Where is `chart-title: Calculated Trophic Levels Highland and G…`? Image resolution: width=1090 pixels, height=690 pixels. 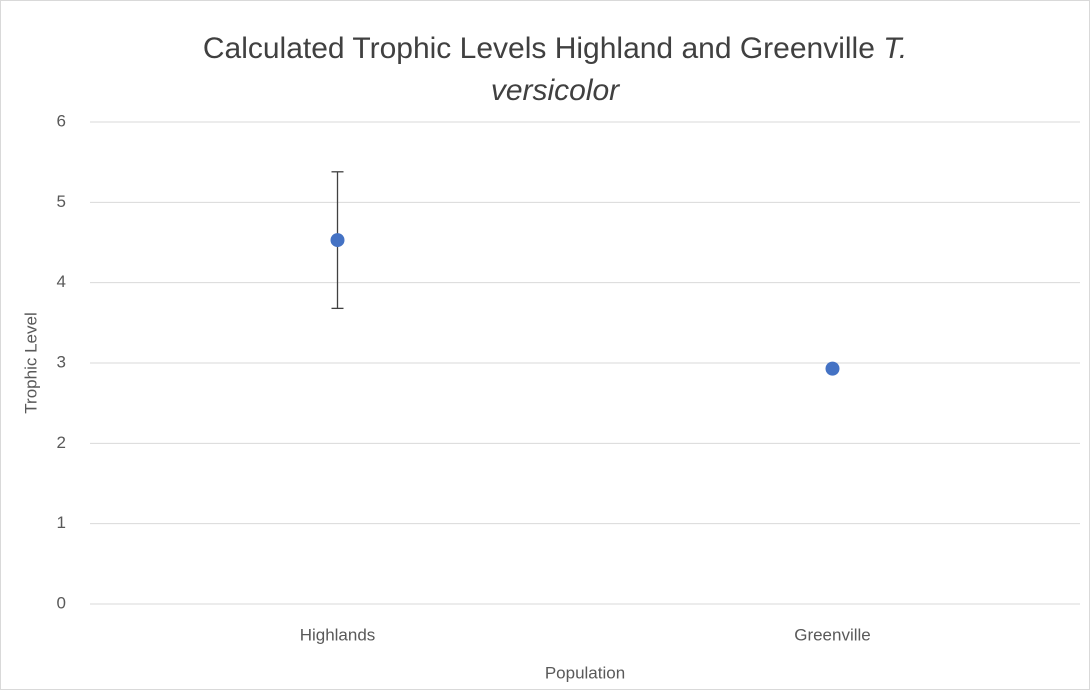 chart-title: Calculated Trophic Levels Highland and G… is located at coordinates (555, 48).